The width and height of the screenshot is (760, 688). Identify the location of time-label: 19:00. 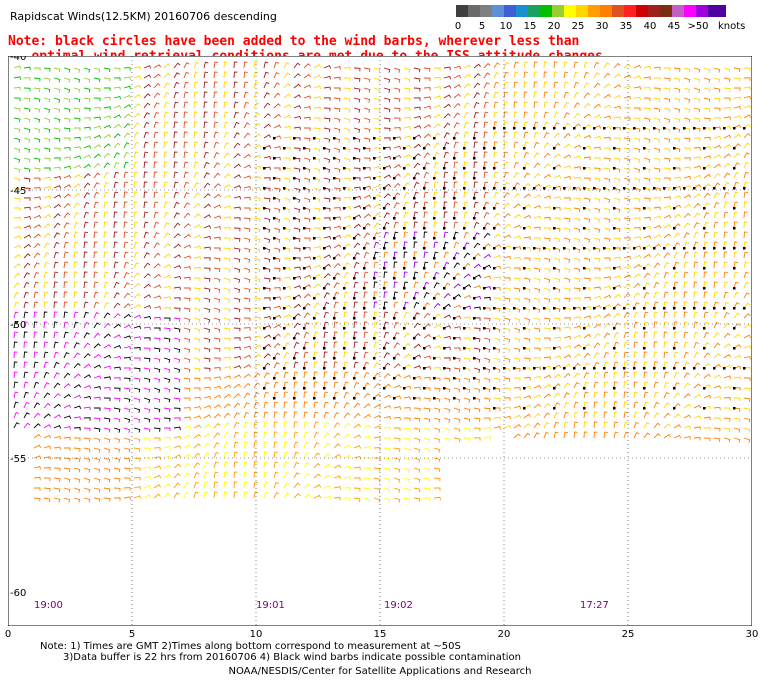
(48, 605).